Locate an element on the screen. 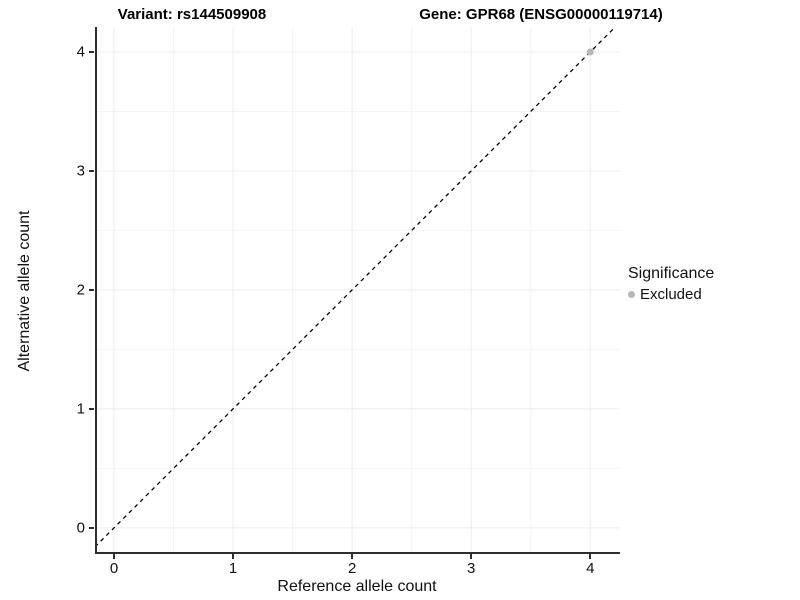  legend-item: Excluded is located at coordinates (671, 294).